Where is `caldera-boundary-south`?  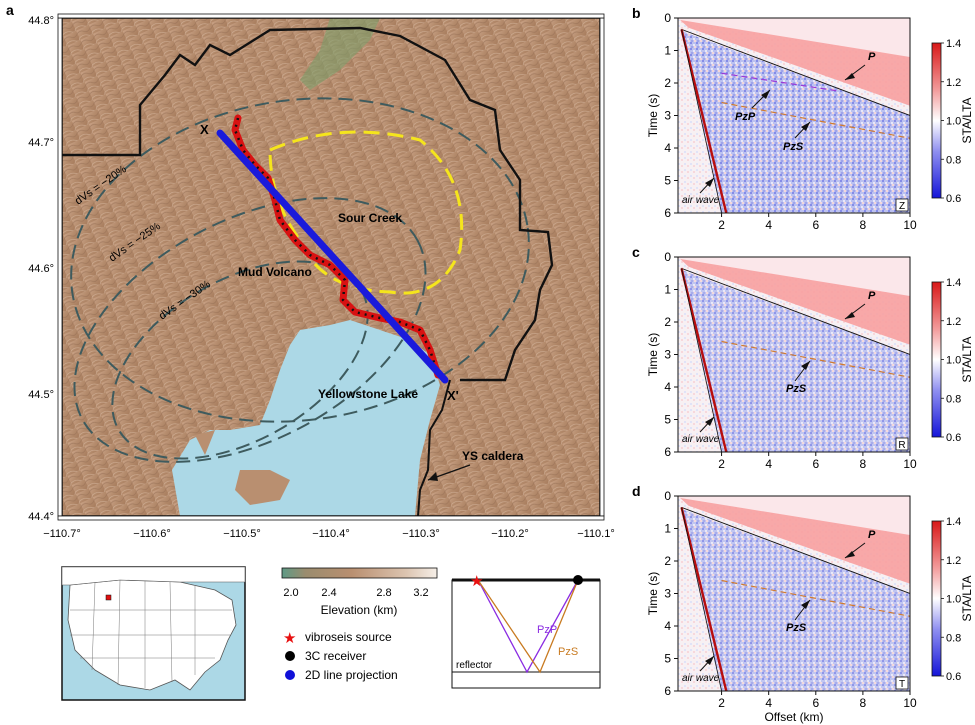 caldera-boundary-south is located at coordinates (434, 447).